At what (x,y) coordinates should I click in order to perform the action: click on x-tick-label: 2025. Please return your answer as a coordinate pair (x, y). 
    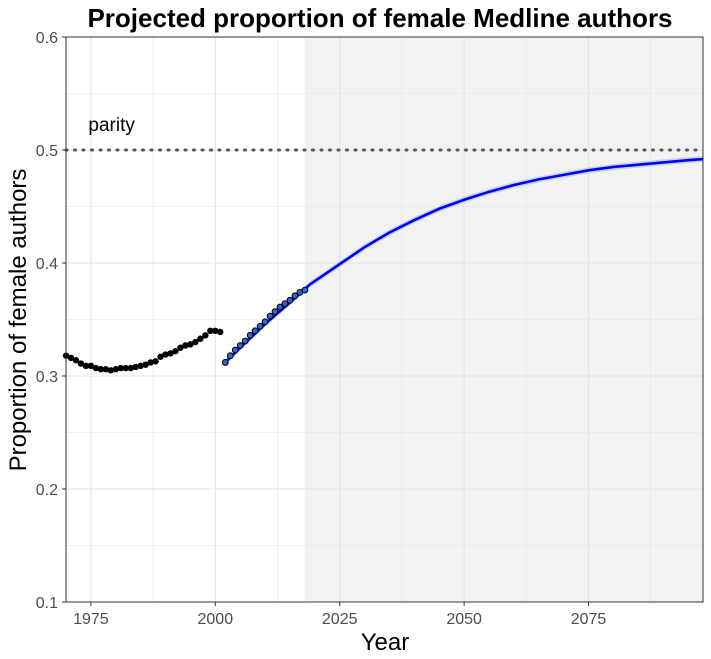
    Looking at the image, I should click on (340, 619).